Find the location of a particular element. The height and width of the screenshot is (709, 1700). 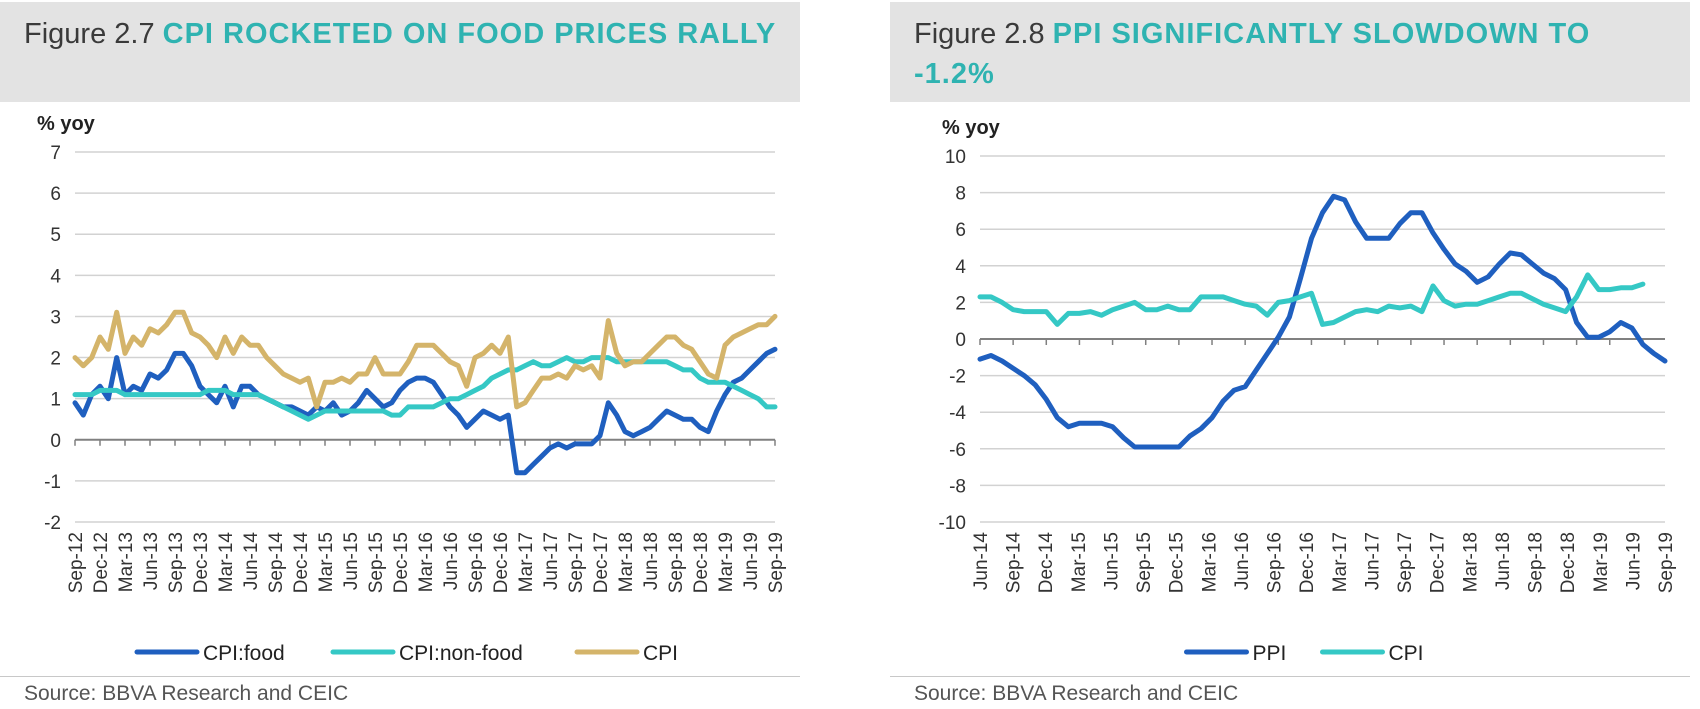

x-tick-label: Sep-13 is located at coordinates (176, 562).